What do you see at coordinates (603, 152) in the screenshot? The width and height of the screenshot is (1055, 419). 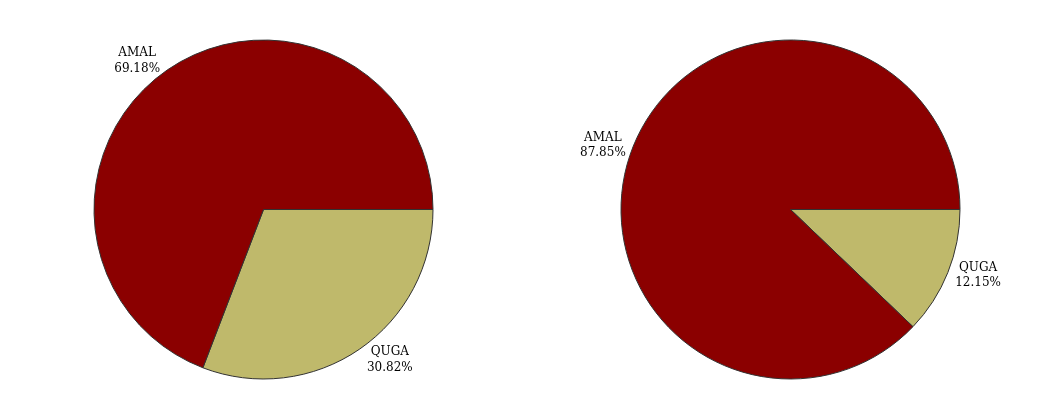 I see `data-label: 87.85%` at bounding box center [603, 152].